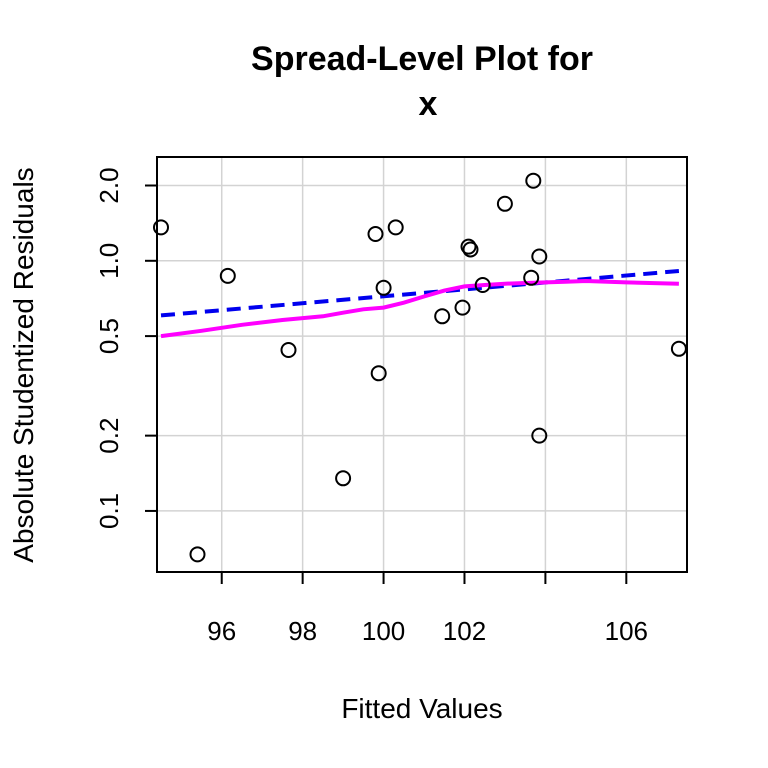 This screenshot has height=768, width=768. Describe the element at coordinates (302, 631) in the screenshot. I see `x-tick-label: 98` at that location.